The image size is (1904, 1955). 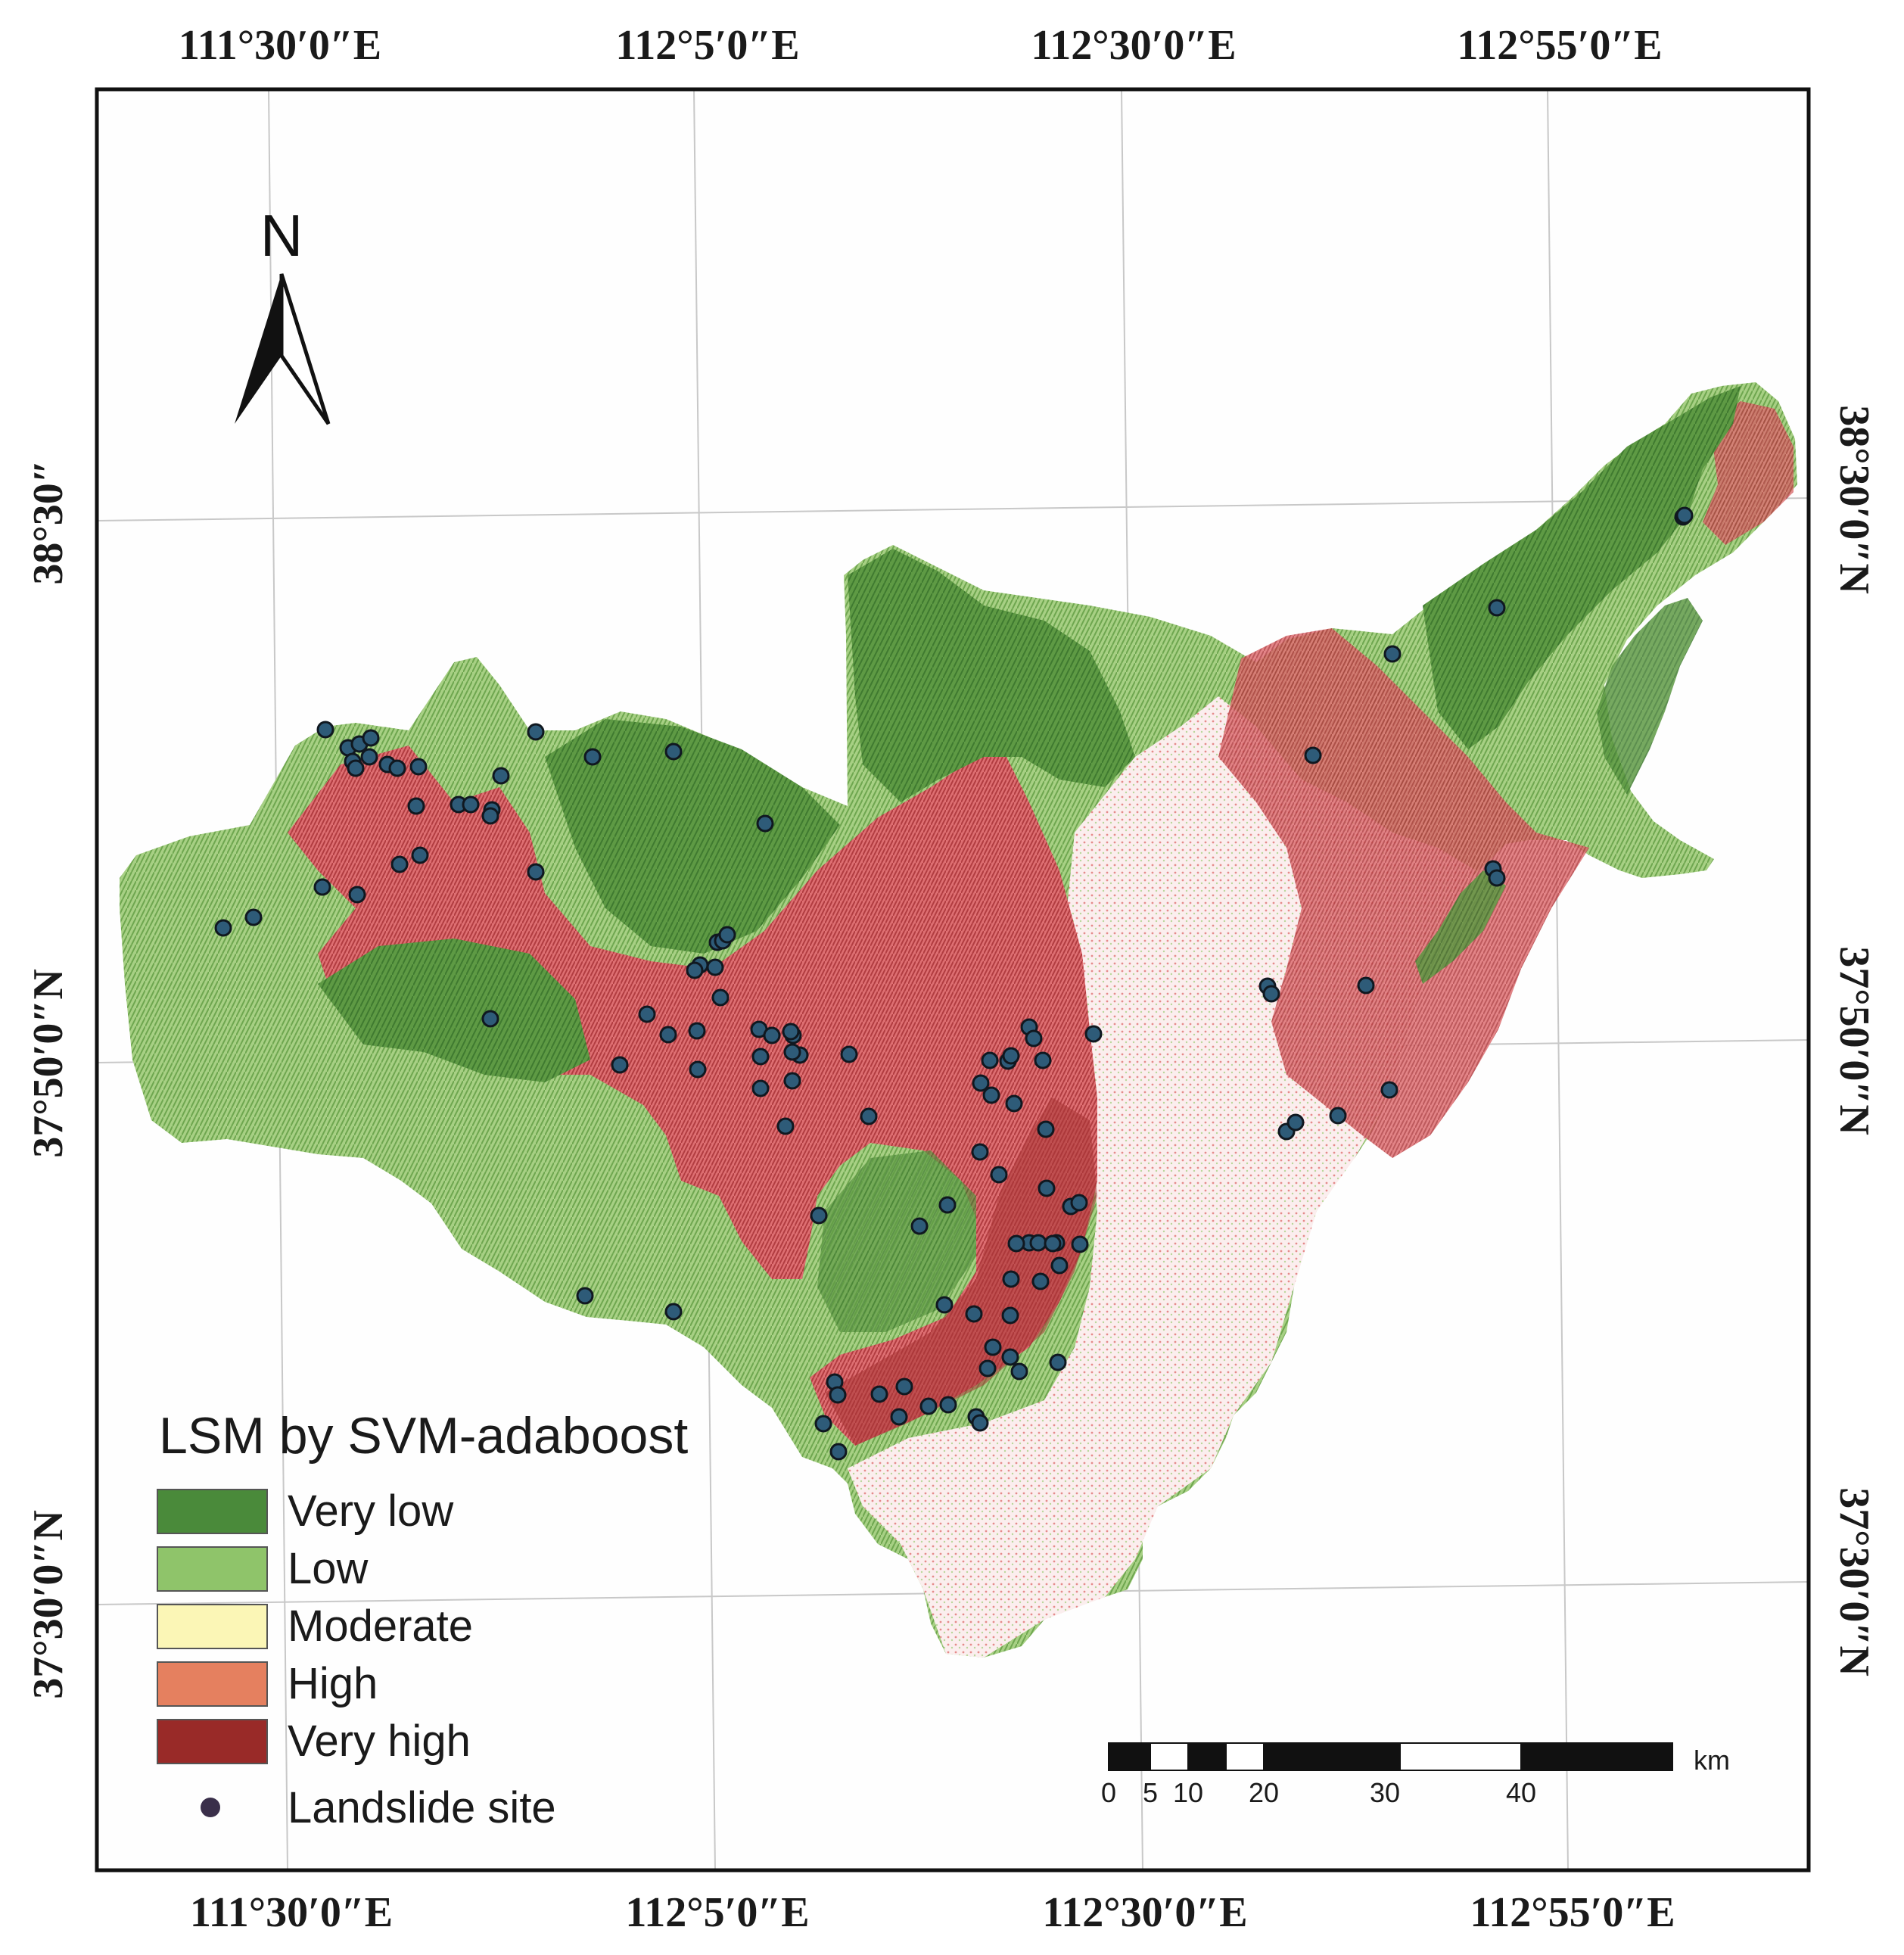 What do you see at coordinates (381, 1626) in the screenshot?
I see `legend-label-moderate: Moderate` at bounding box center [381, 1626].